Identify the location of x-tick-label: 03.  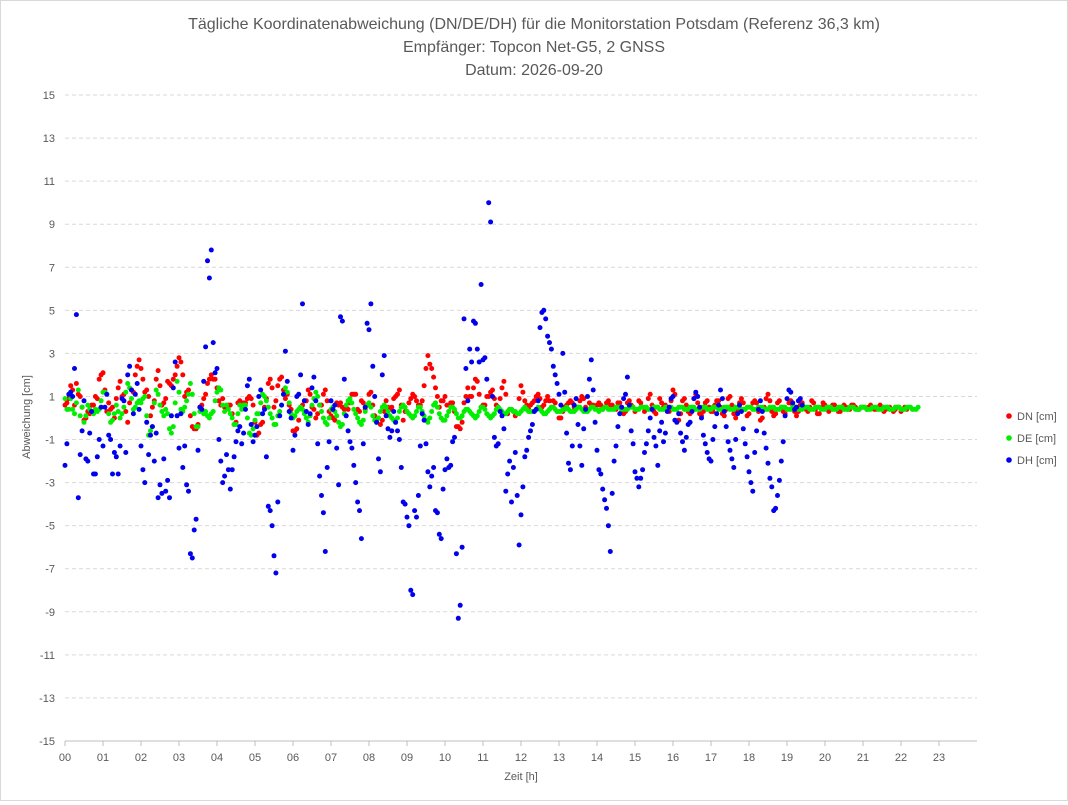
(179, 758).